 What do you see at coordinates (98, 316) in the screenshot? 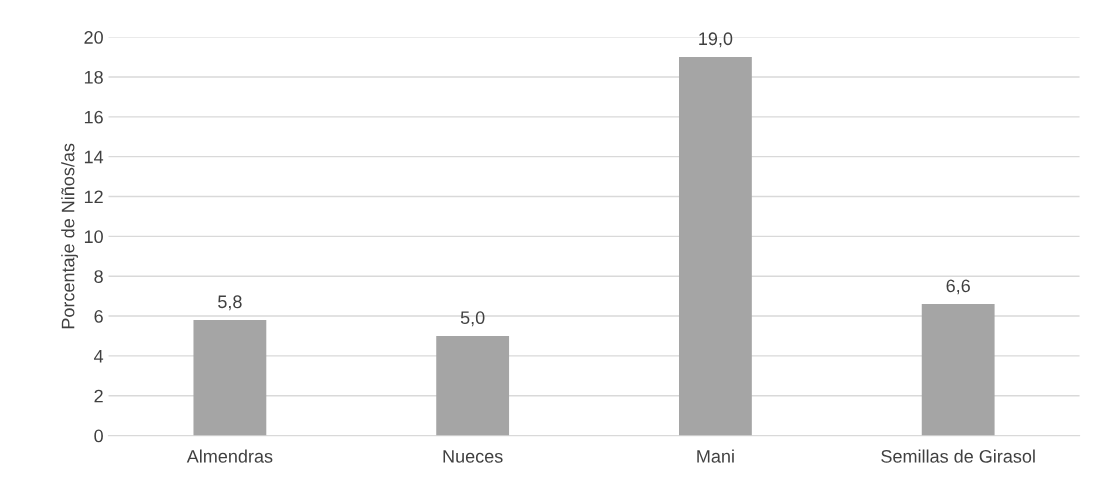
I see `y-tick-label: 6` at bounding box center [98, 316].